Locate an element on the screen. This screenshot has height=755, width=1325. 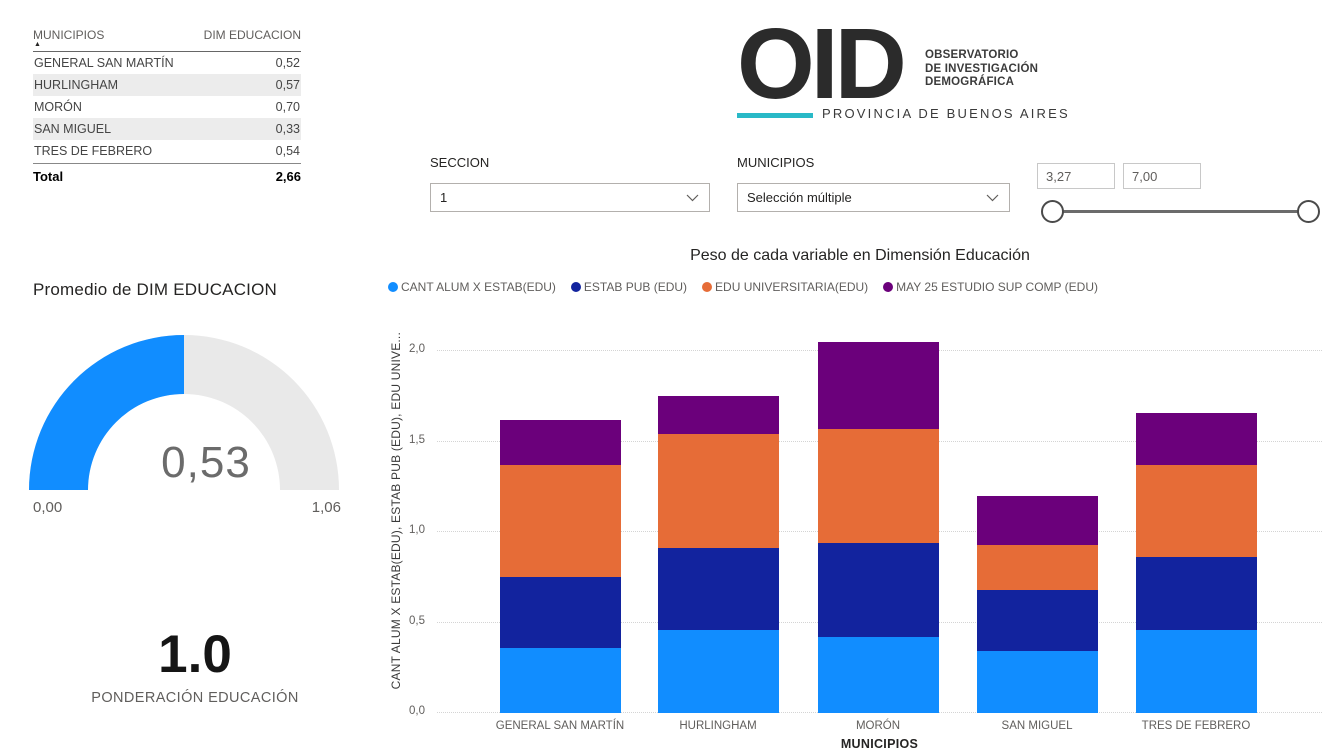
table-cell-municipio: MORÓN is located at coordinates (58, 107).